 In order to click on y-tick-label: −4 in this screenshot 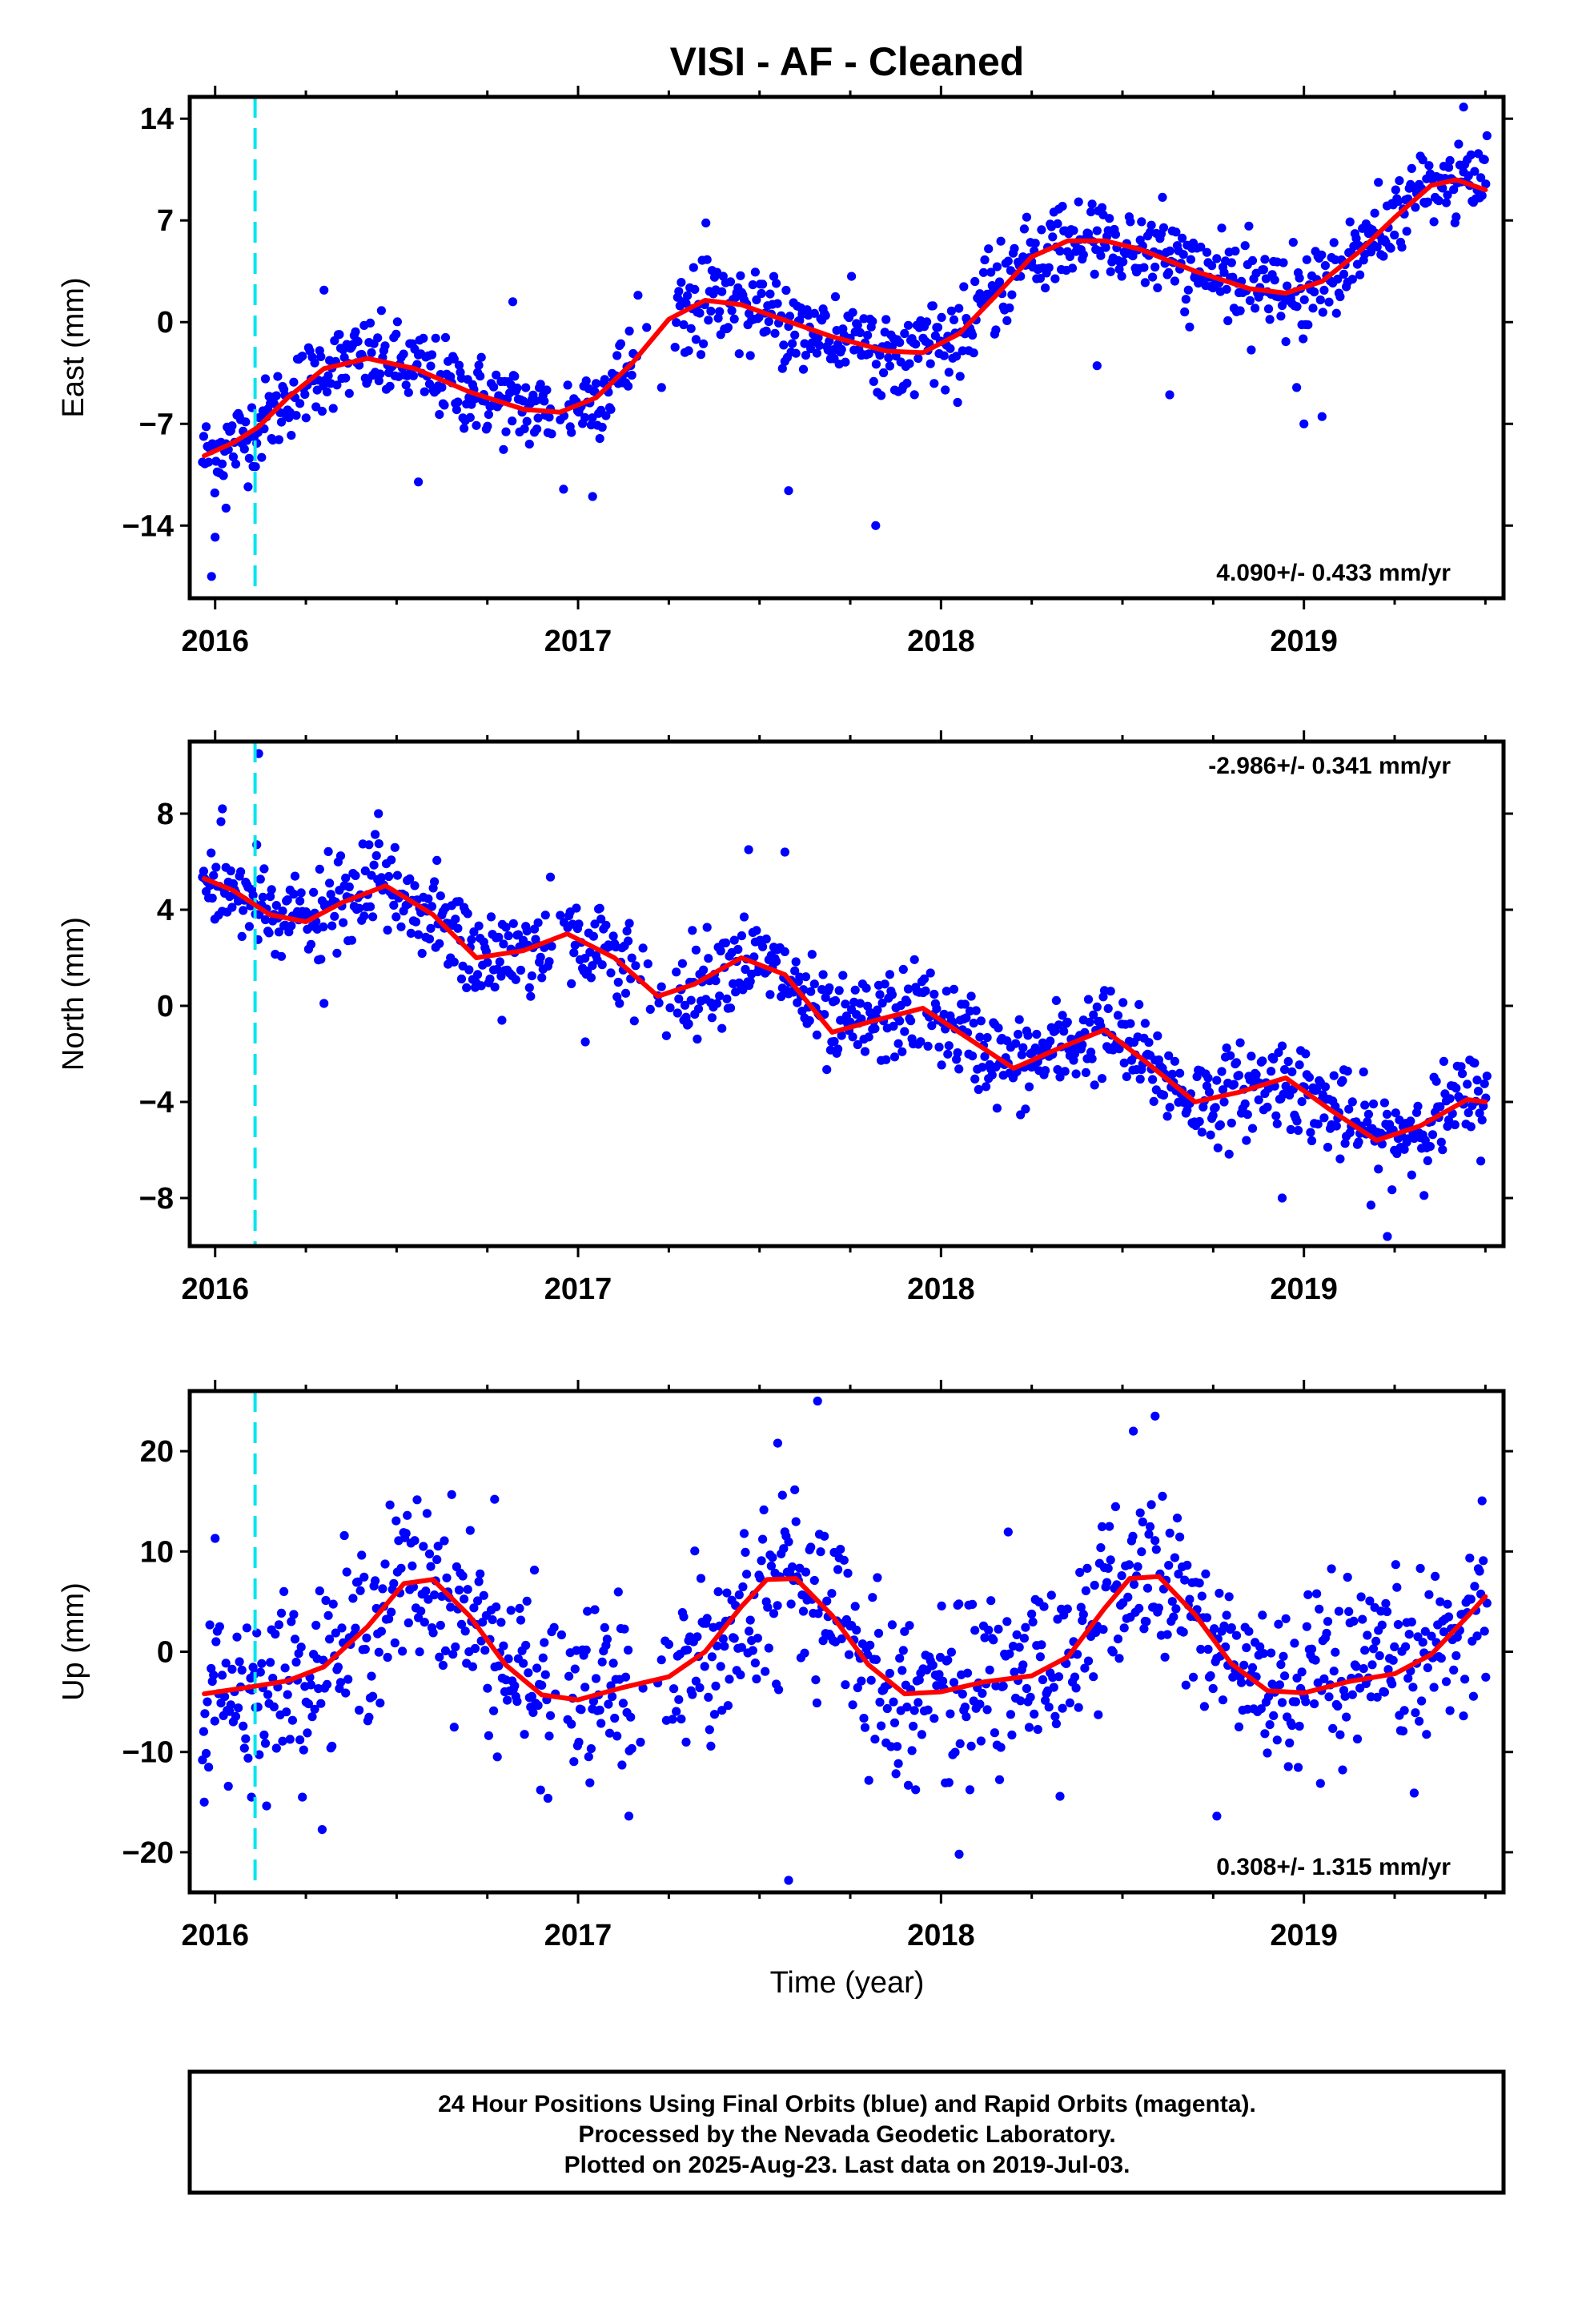, I will do `click(156, 1103)`.